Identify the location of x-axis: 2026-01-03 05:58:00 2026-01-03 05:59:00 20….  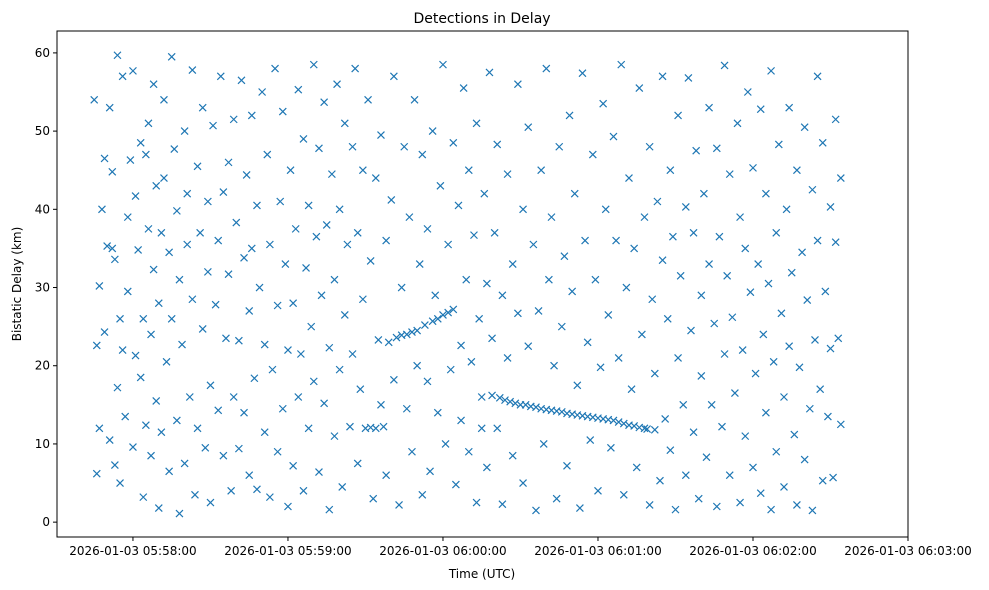
(520, 547).